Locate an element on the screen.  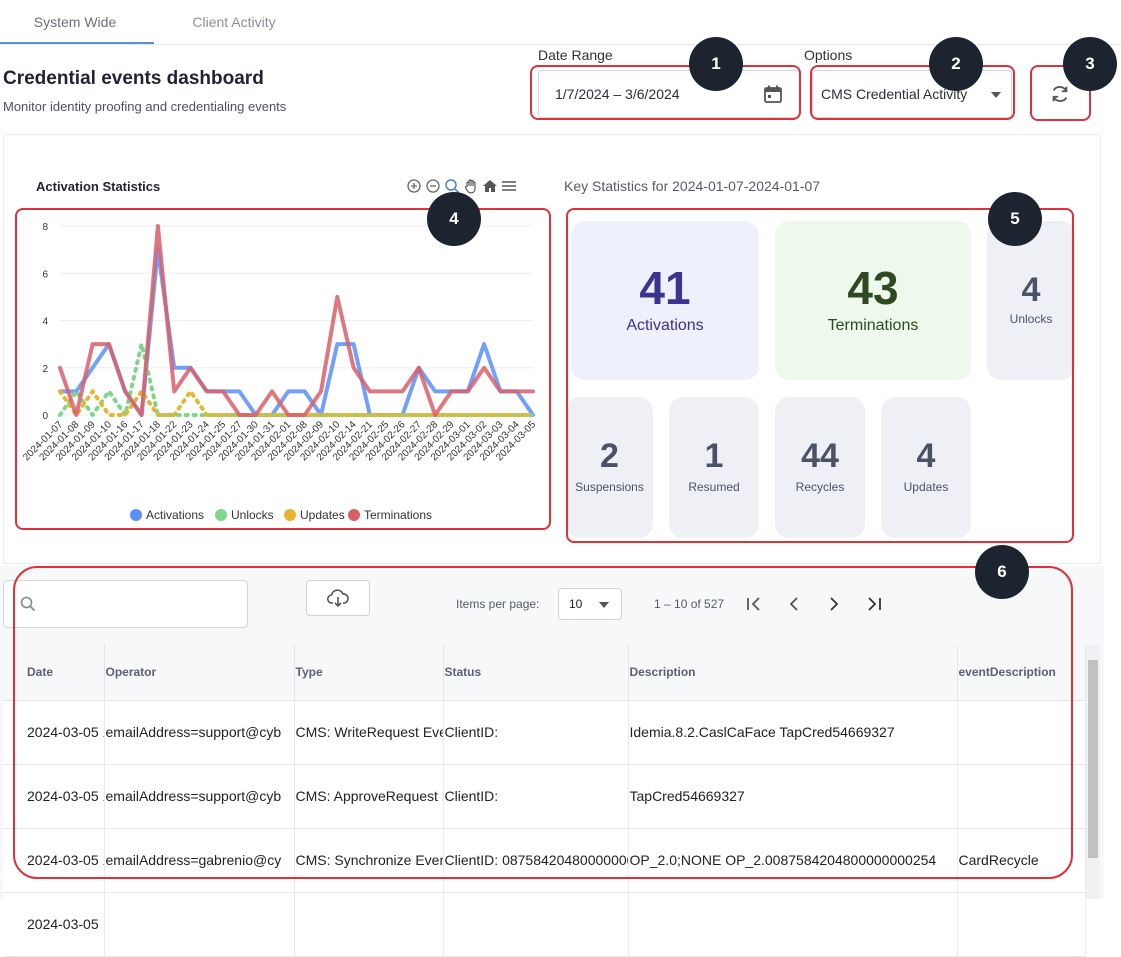
stat-card-activations: 41 Activations is located at coordinates (665, 300).